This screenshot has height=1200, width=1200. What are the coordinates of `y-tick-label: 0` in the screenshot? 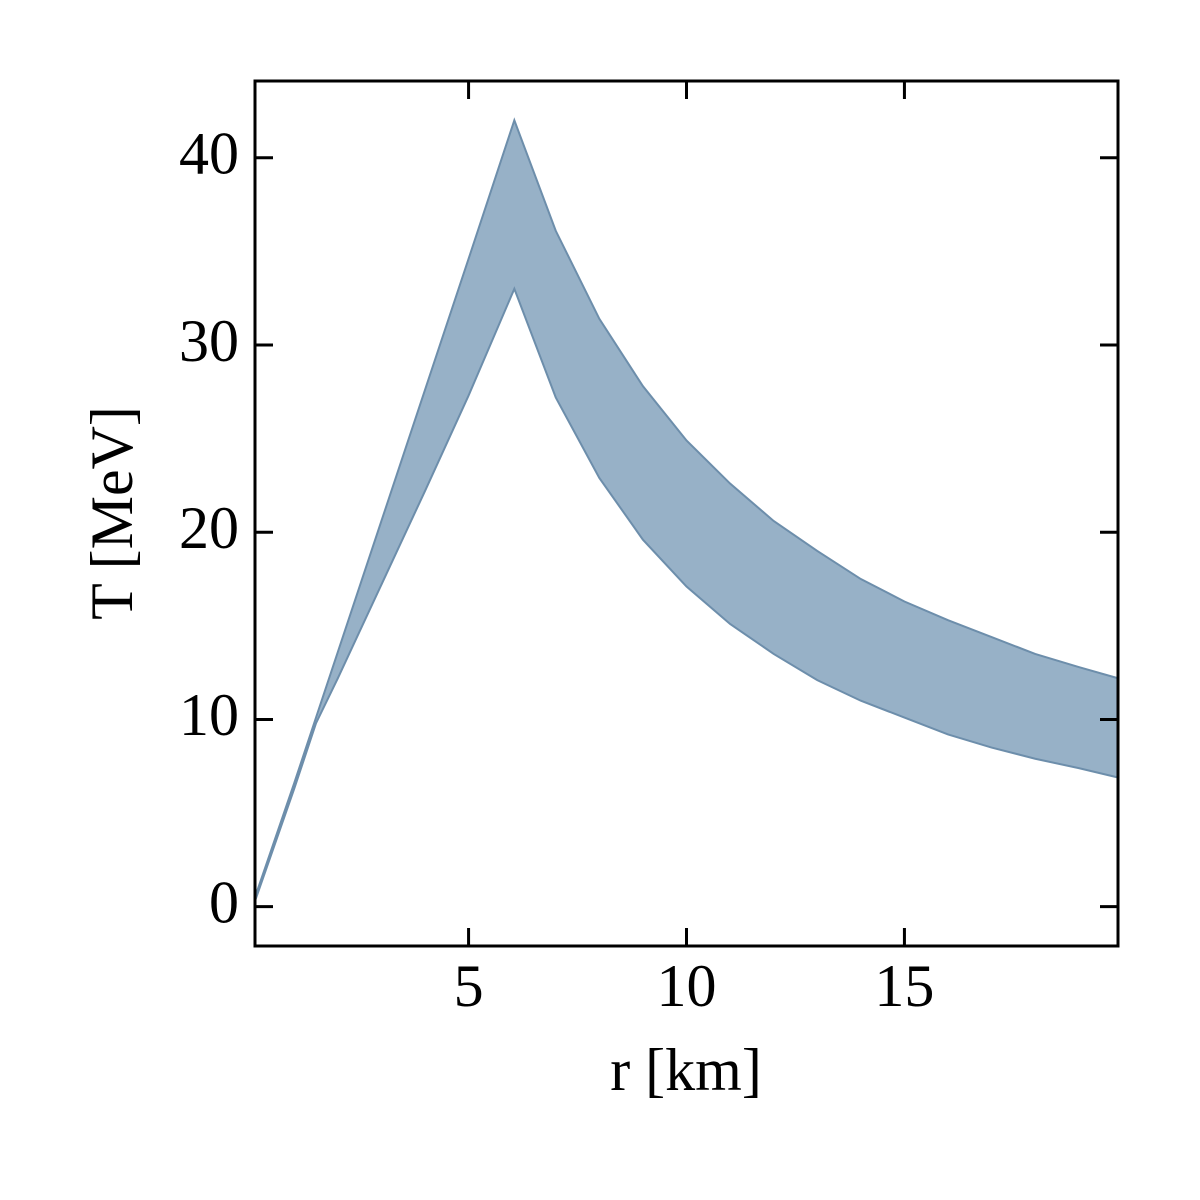 It's located at (224, 902).